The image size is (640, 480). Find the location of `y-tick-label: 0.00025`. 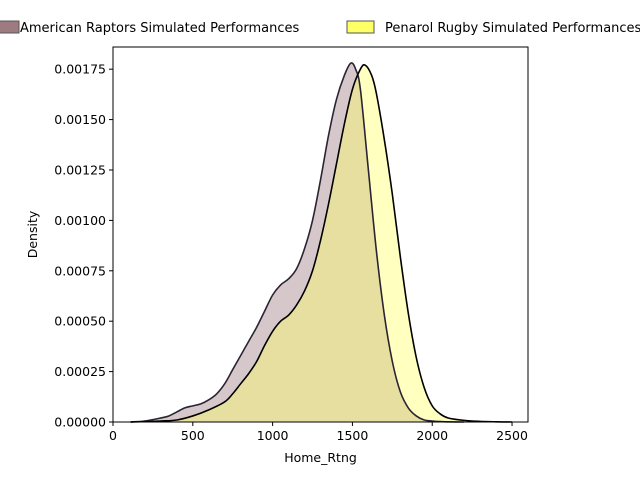

y-tick-label: 0.00025 is located at coordinates (80, 371).